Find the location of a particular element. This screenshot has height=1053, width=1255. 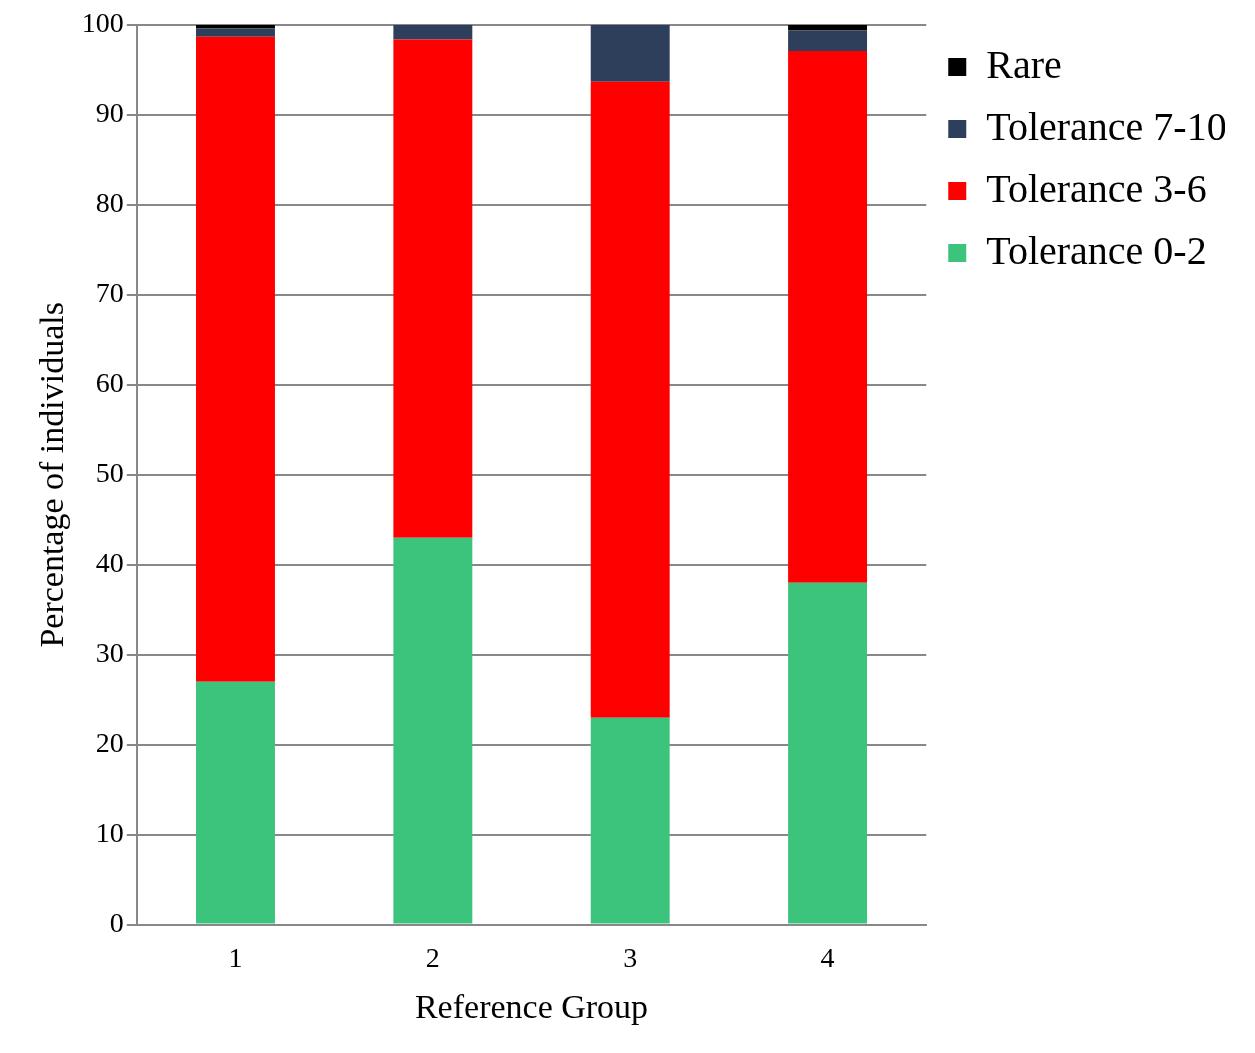

y-tick-label: 70 is located at coordinates (109, 293).